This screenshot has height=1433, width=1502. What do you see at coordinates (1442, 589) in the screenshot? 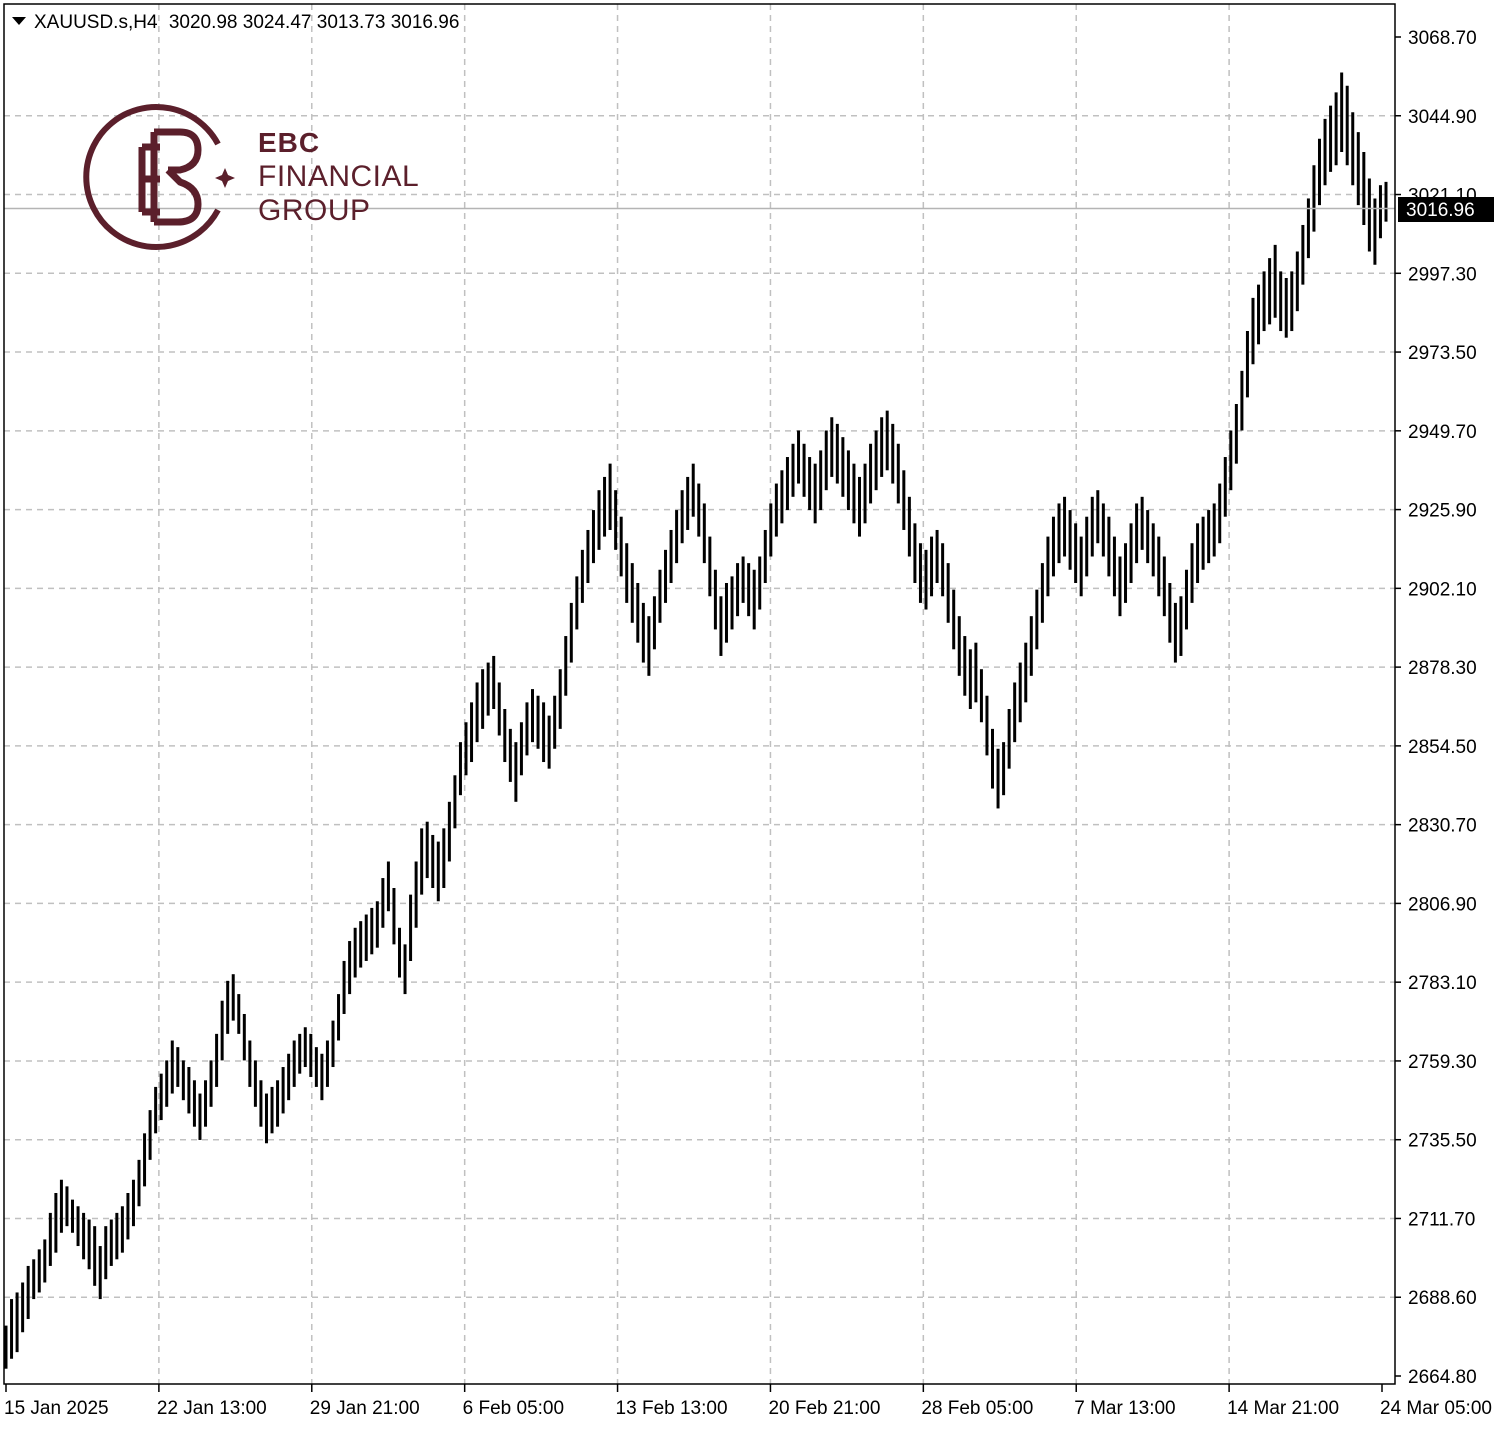
I see `y-tick-label: 2902.10` at bounding box center [1442, 589].